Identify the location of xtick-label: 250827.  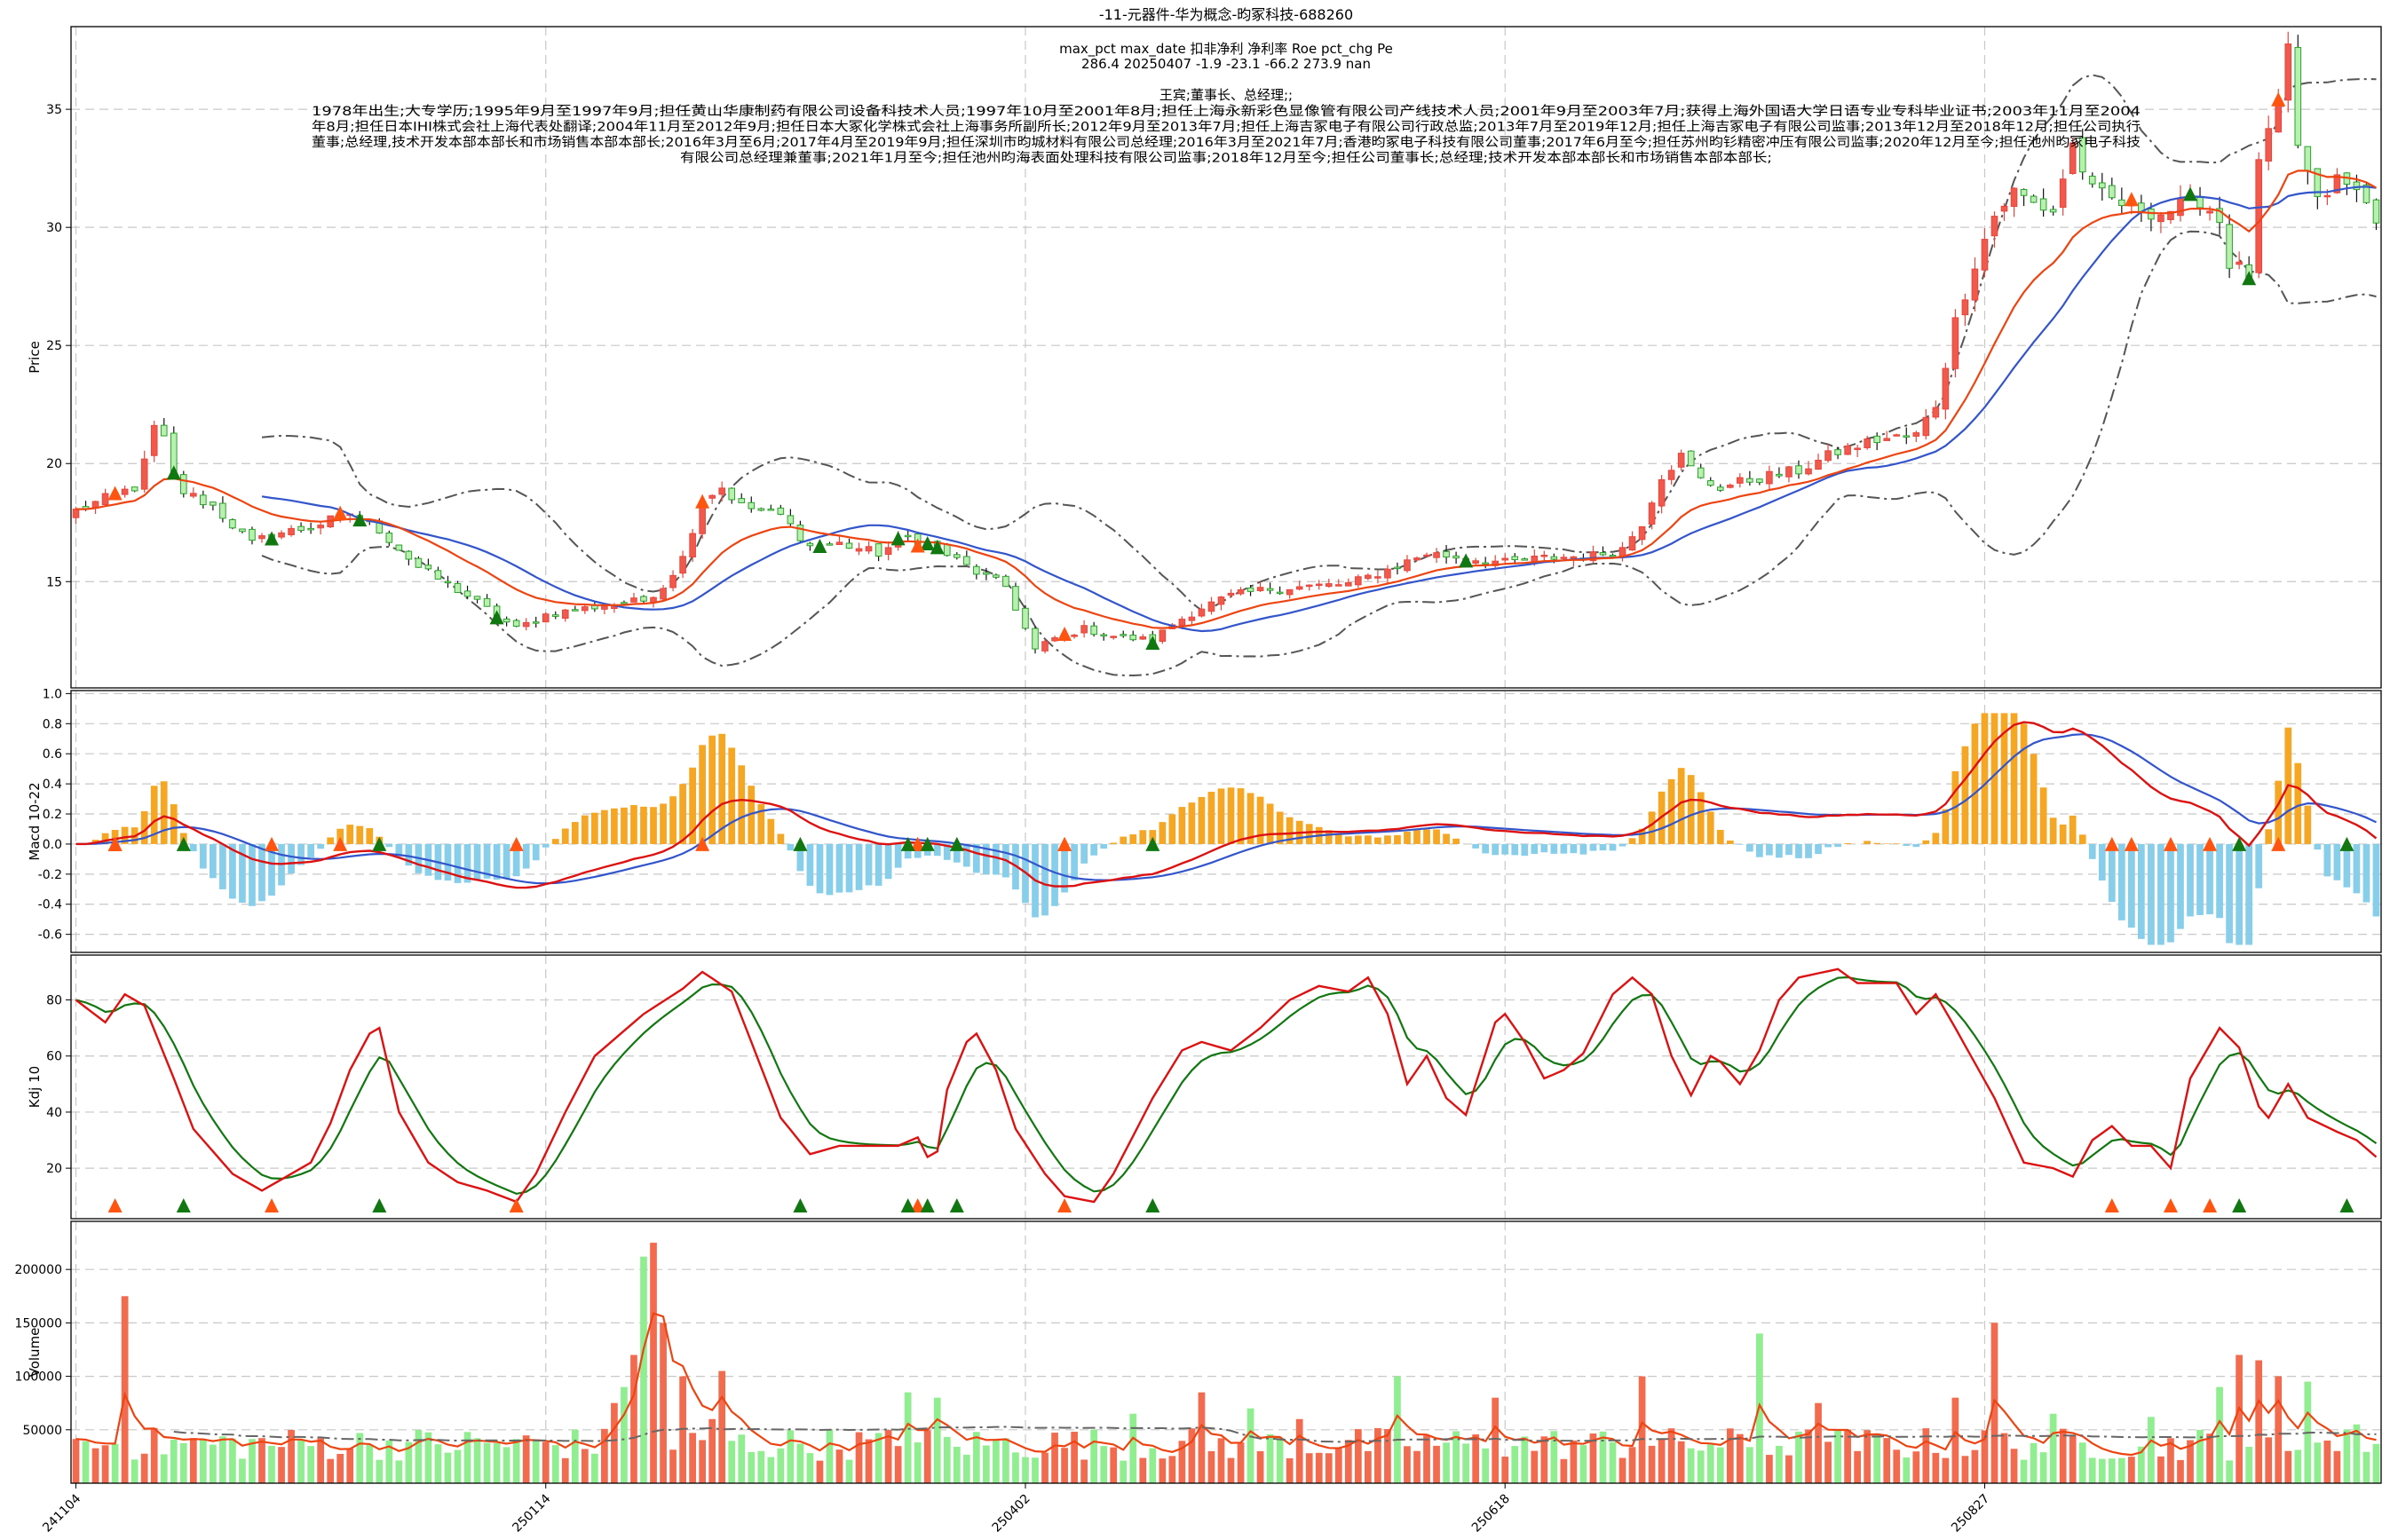
(1970, 1514).